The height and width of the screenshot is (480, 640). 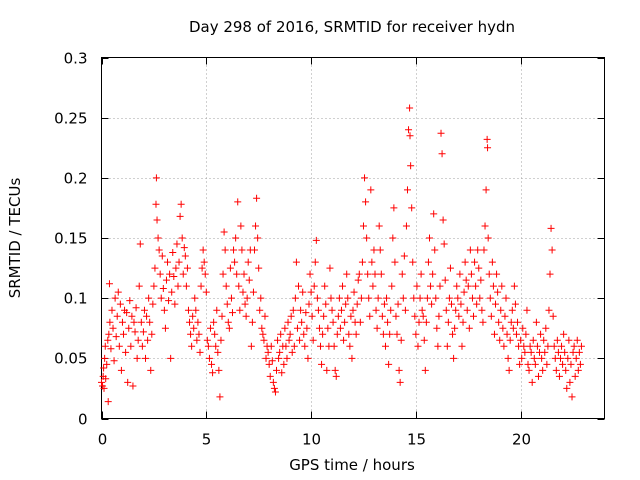 I want to click on y-tick-label: 0.1, so click(x=76, y=299).